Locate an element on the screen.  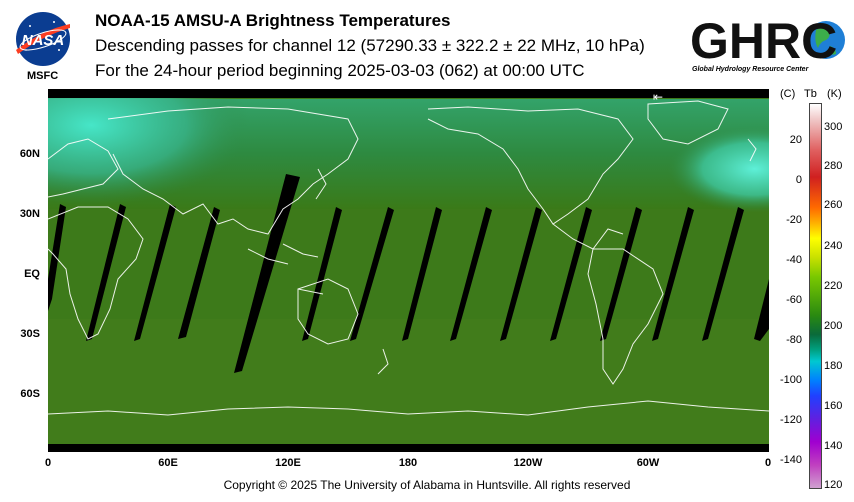
colorbar-k-tick: 220 is located at coordinates (833, 286).